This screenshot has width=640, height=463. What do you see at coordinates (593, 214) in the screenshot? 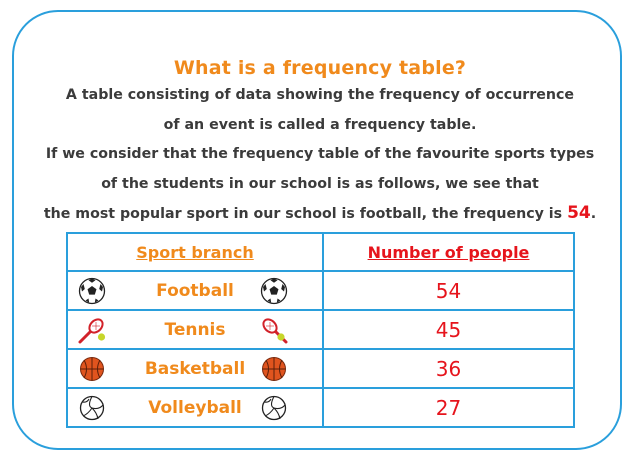
I see `paragraph-end-punct: .` at bounding box center [593, 214].